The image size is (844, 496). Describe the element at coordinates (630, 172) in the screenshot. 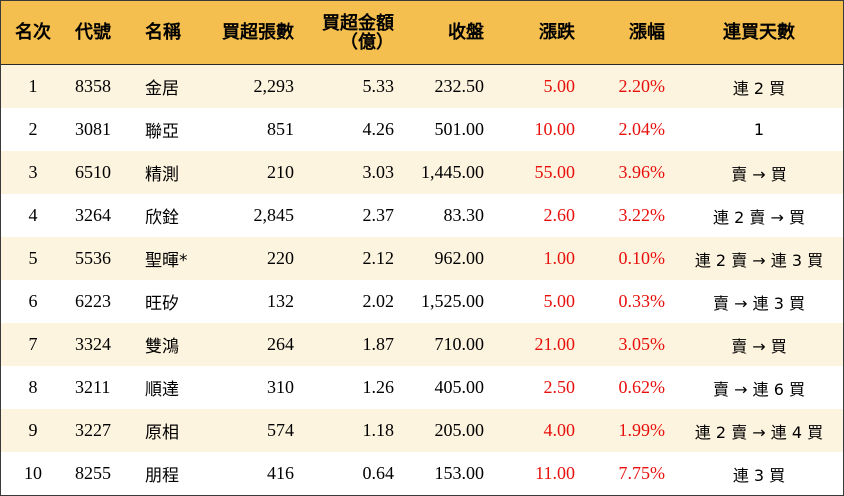

I see `change-pct-cell: 3.96%` at that location.